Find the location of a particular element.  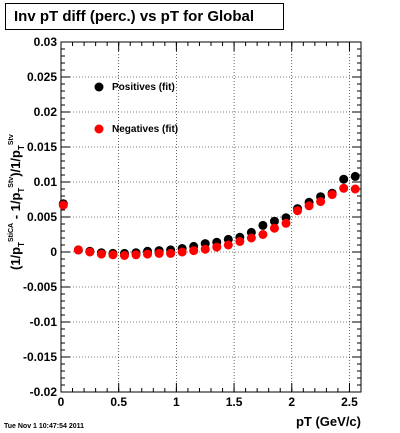

y-tick-label: -0.02 is located at coordinates (44, 392).